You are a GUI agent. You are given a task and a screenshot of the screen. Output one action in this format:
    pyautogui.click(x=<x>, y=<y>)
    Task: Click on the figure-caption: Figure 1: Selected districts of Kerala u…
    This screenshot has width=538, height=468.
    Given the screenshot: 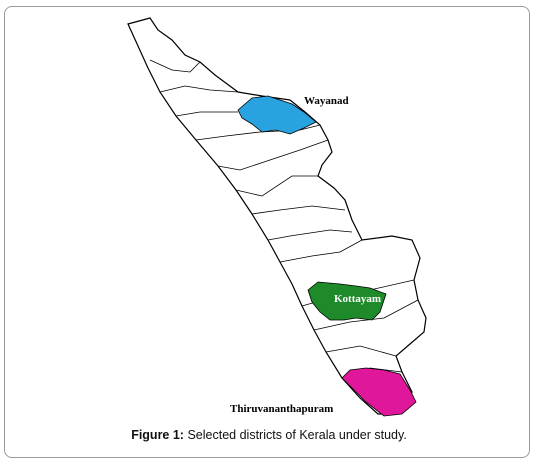 What is the action you would take?
    pyautogui.click(x=269, y=435)
    